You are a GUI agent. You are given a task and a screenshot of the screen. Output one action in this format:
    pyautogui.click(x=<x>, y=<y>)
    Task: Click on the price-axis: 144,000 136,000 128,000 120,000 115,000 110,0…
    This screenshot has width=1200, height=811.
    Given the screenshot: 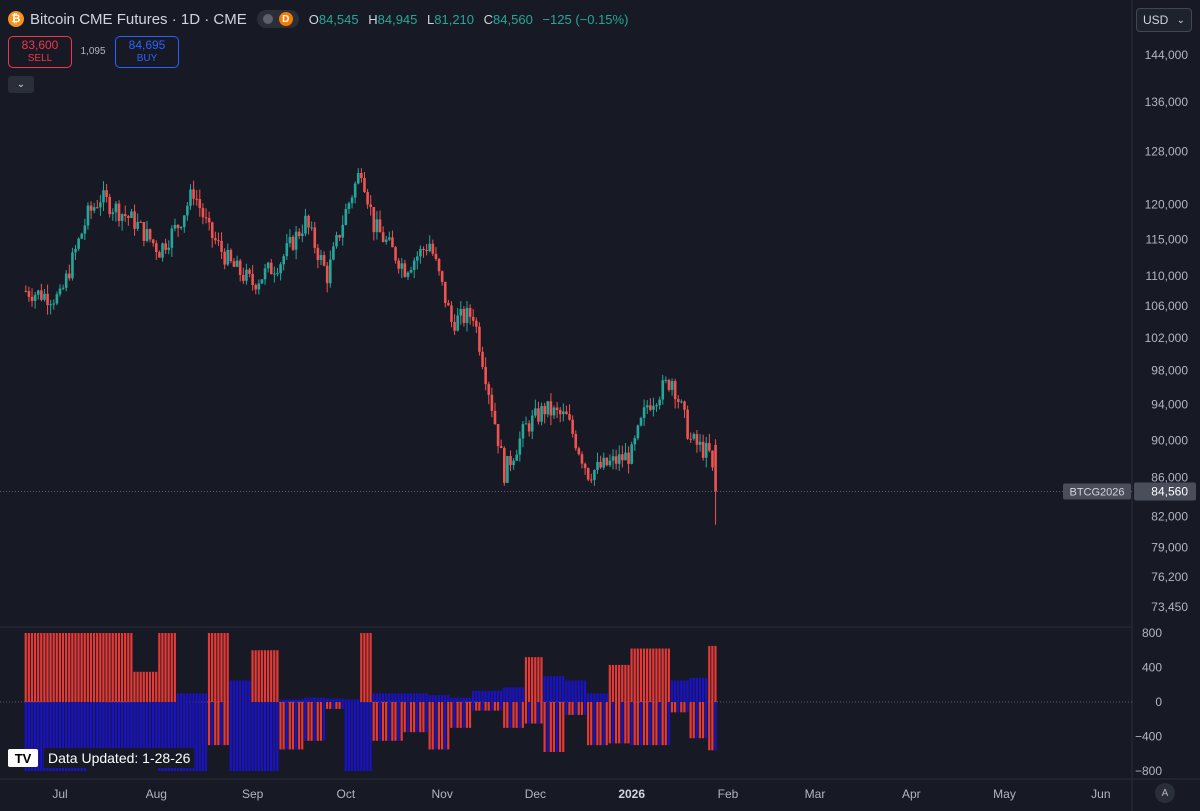 What is the action you would take?
    pyautogui.click(x=1167, y=331)
    